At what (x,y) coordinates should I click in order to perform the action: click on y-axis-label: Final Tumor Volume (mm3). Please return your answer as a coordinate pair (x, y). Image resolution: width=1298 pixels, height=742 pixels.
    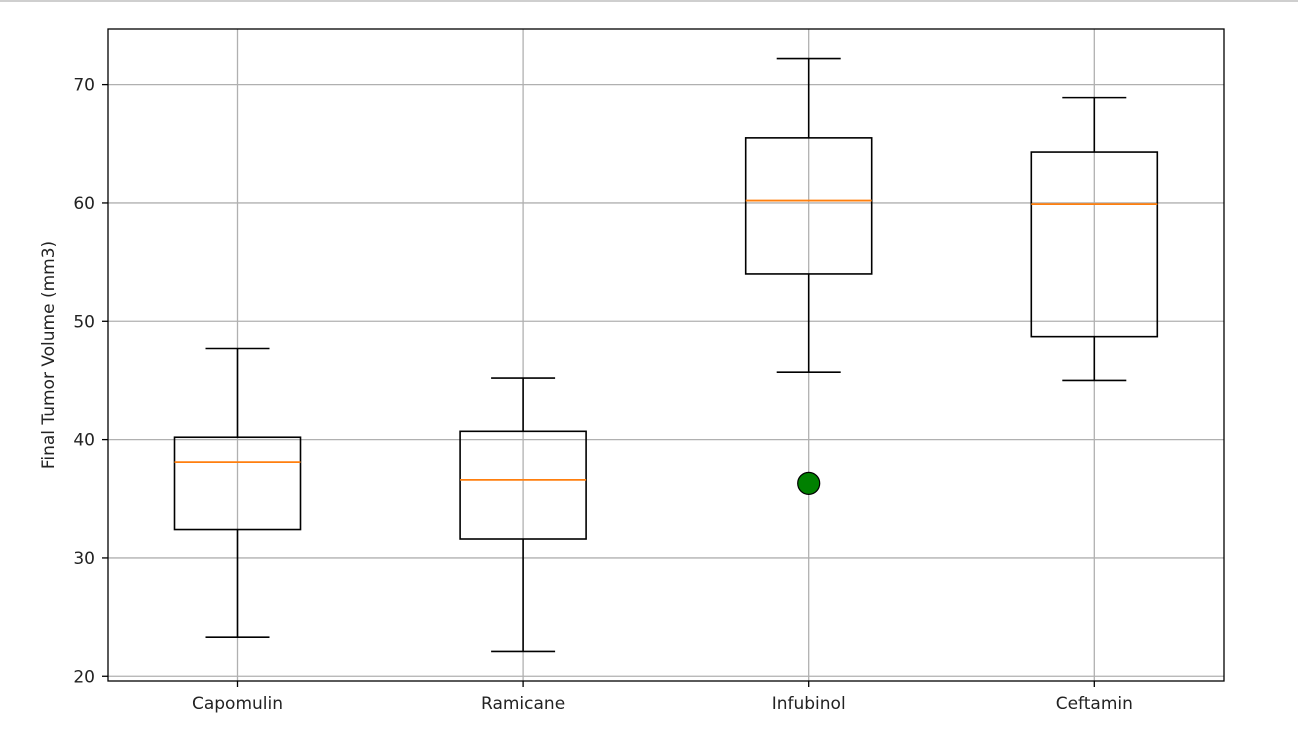
    Looking at the image, I should click on (49, 355).